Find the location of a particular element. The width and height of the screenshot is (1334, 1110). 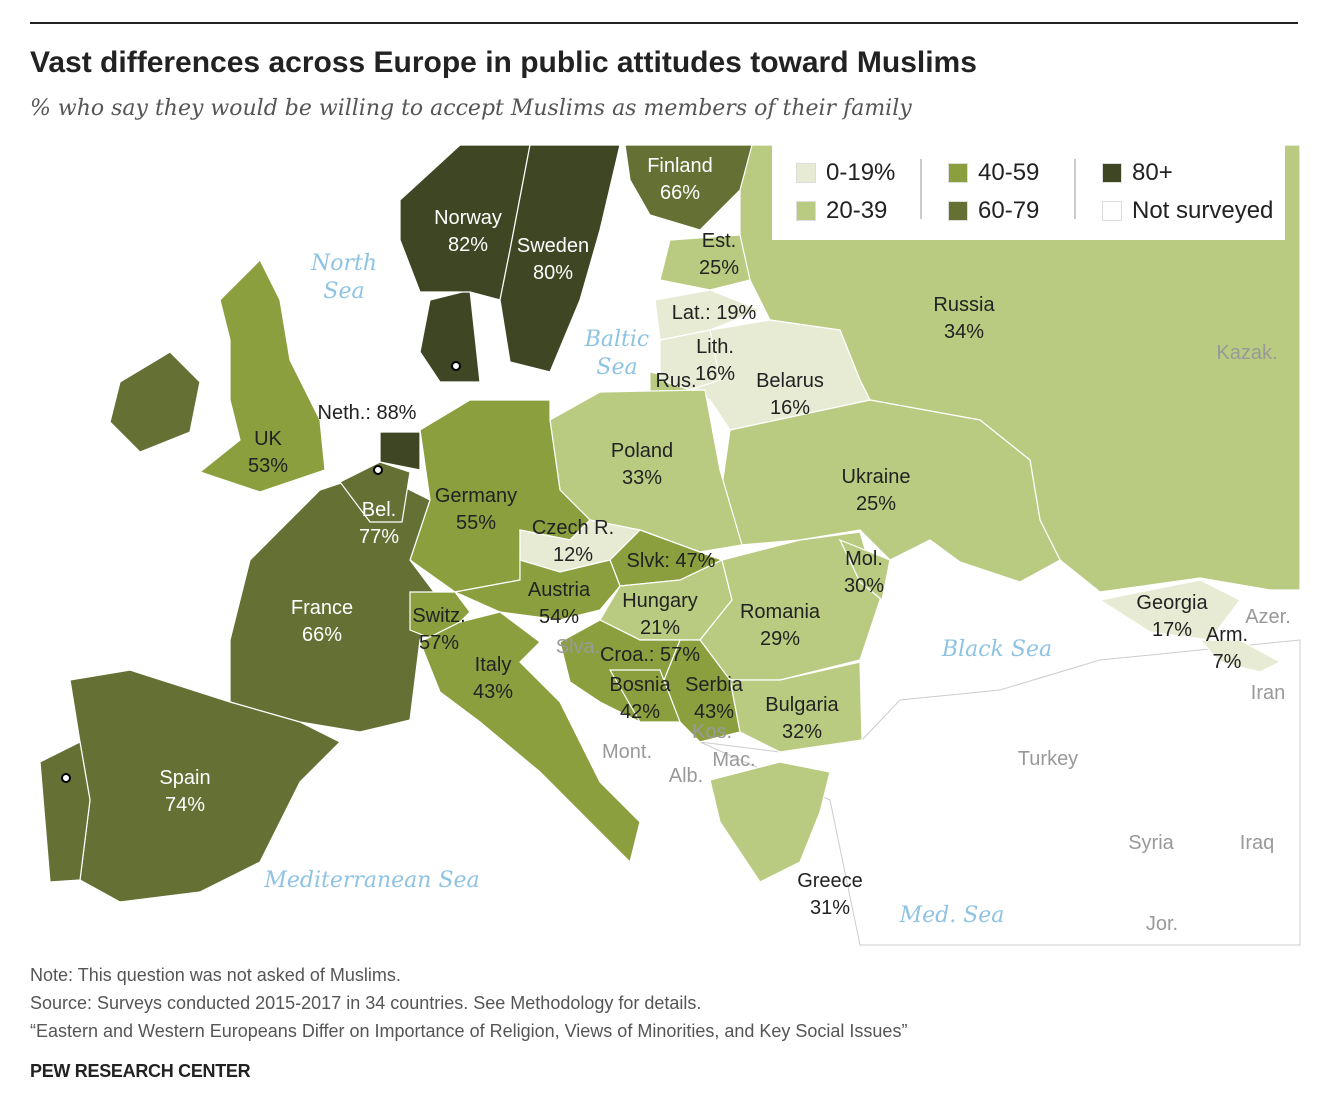

country-value: 34% is located at coordinates (964, 332).